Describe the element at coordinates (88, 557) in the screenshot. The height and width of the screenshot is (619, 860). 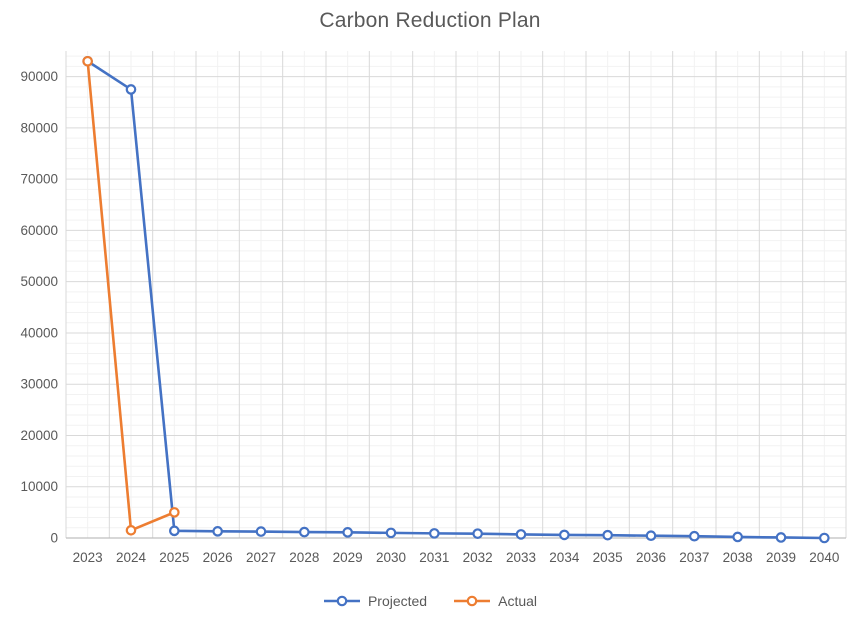
I see `svg-text: 2023` at that location.